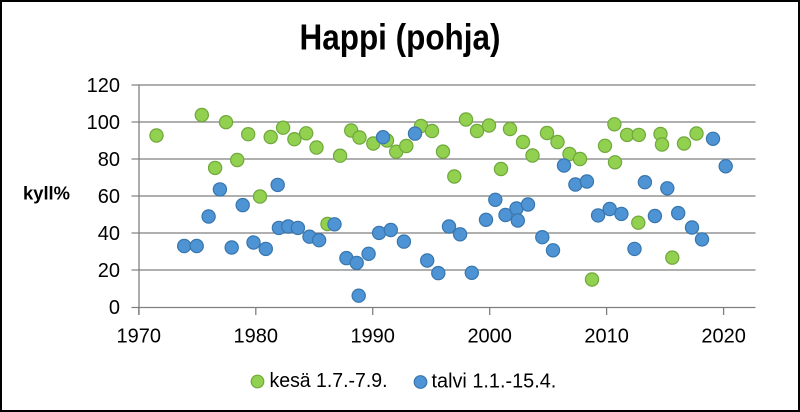 This screenshot has width=800, height=412. What do you see at coordinates (114, 308) in the screenshot?
I see `svg-text: 0` at bounding box center [114, 308].